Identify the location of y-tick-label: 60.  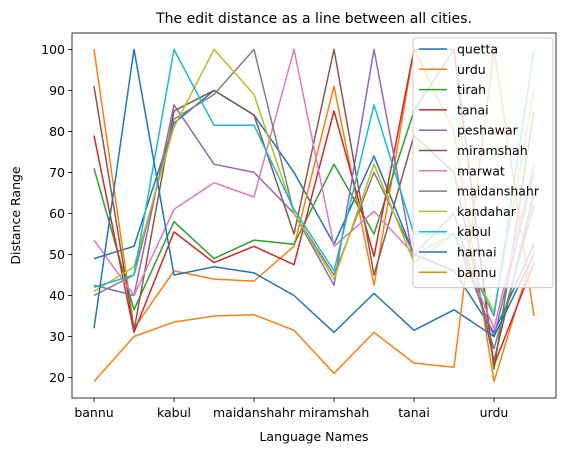
(57, 213).